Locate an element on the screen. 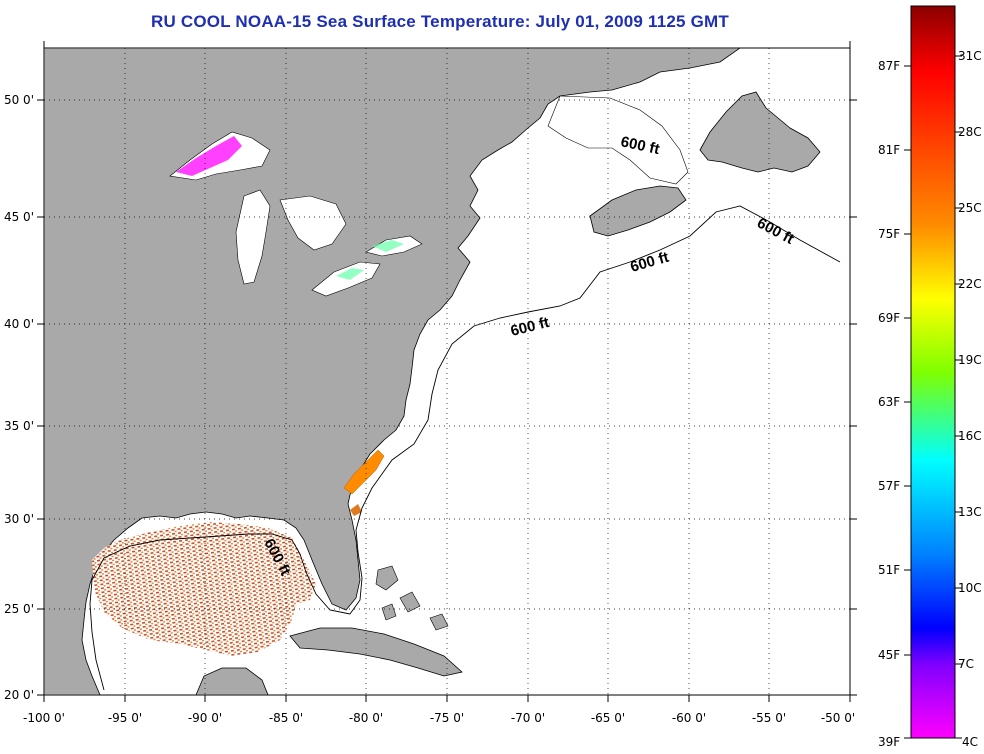  newfoundland-island is located at coordinates (760, 132).